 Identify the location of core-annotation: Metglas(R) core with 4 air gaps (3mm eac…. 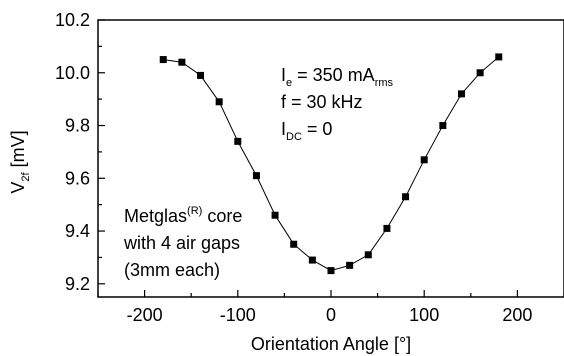
(182, 242).